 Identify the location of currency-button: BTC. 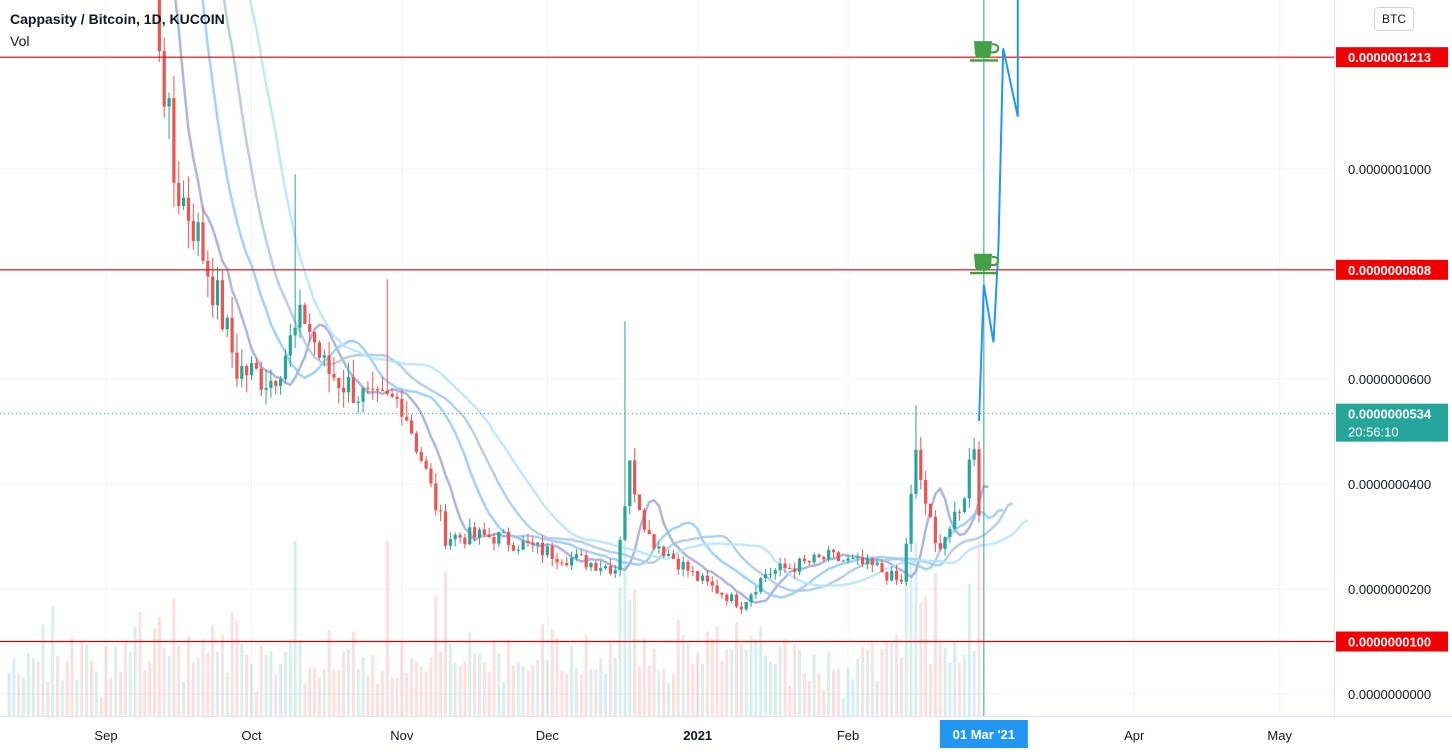
(1394, 19).